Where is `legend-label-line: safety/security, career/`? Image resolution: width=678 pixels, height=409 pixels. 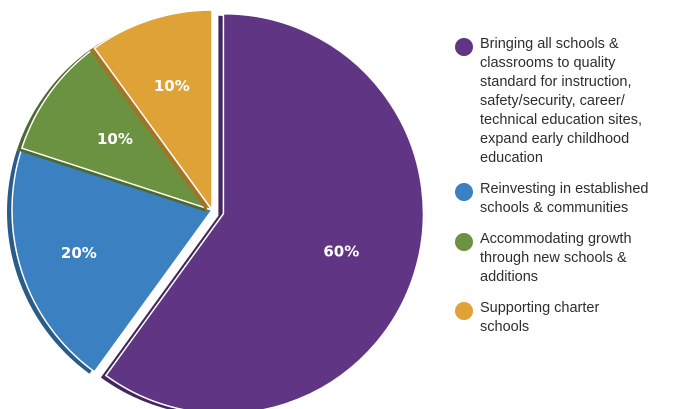
legend-label-line: safety/security, career/ is located at coordinates (552, 101).